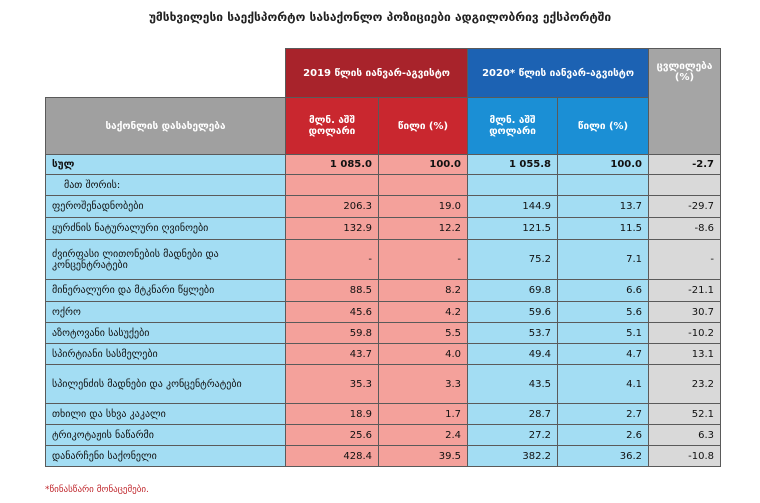 The image size is (760, 503). Describe the element at coordinates (332, 164) in the screenshot. I see `table-cell: 1 085.0` at that location.